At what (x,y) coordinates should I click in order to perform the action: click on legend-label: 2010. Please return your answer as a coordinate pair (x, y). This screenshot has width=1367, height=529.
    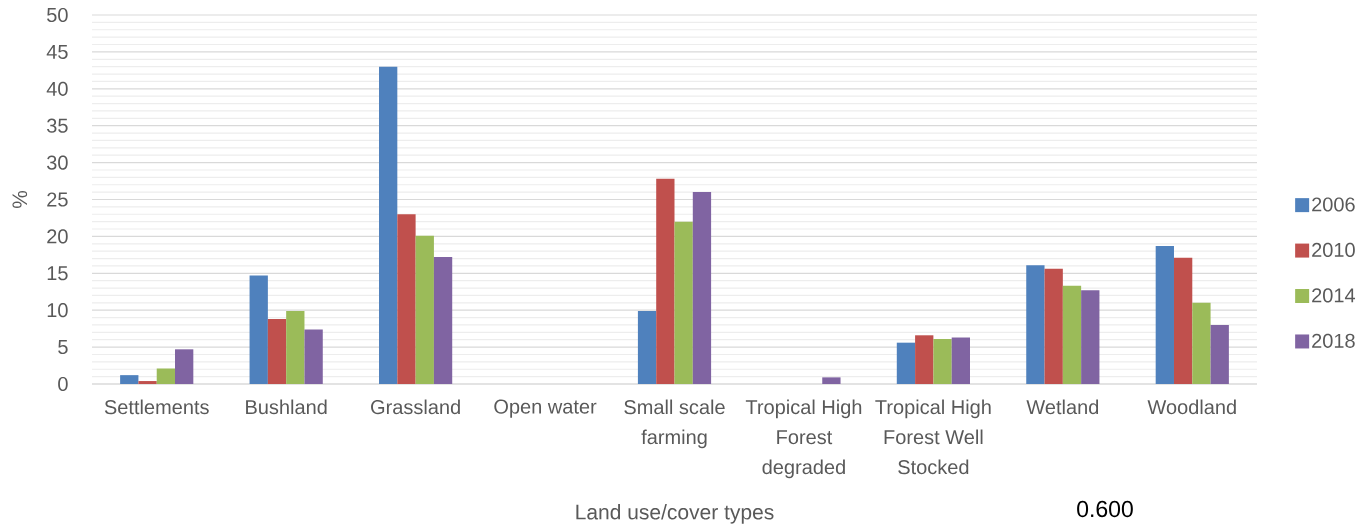
    Looking at the image, I should click on (1333, 250).